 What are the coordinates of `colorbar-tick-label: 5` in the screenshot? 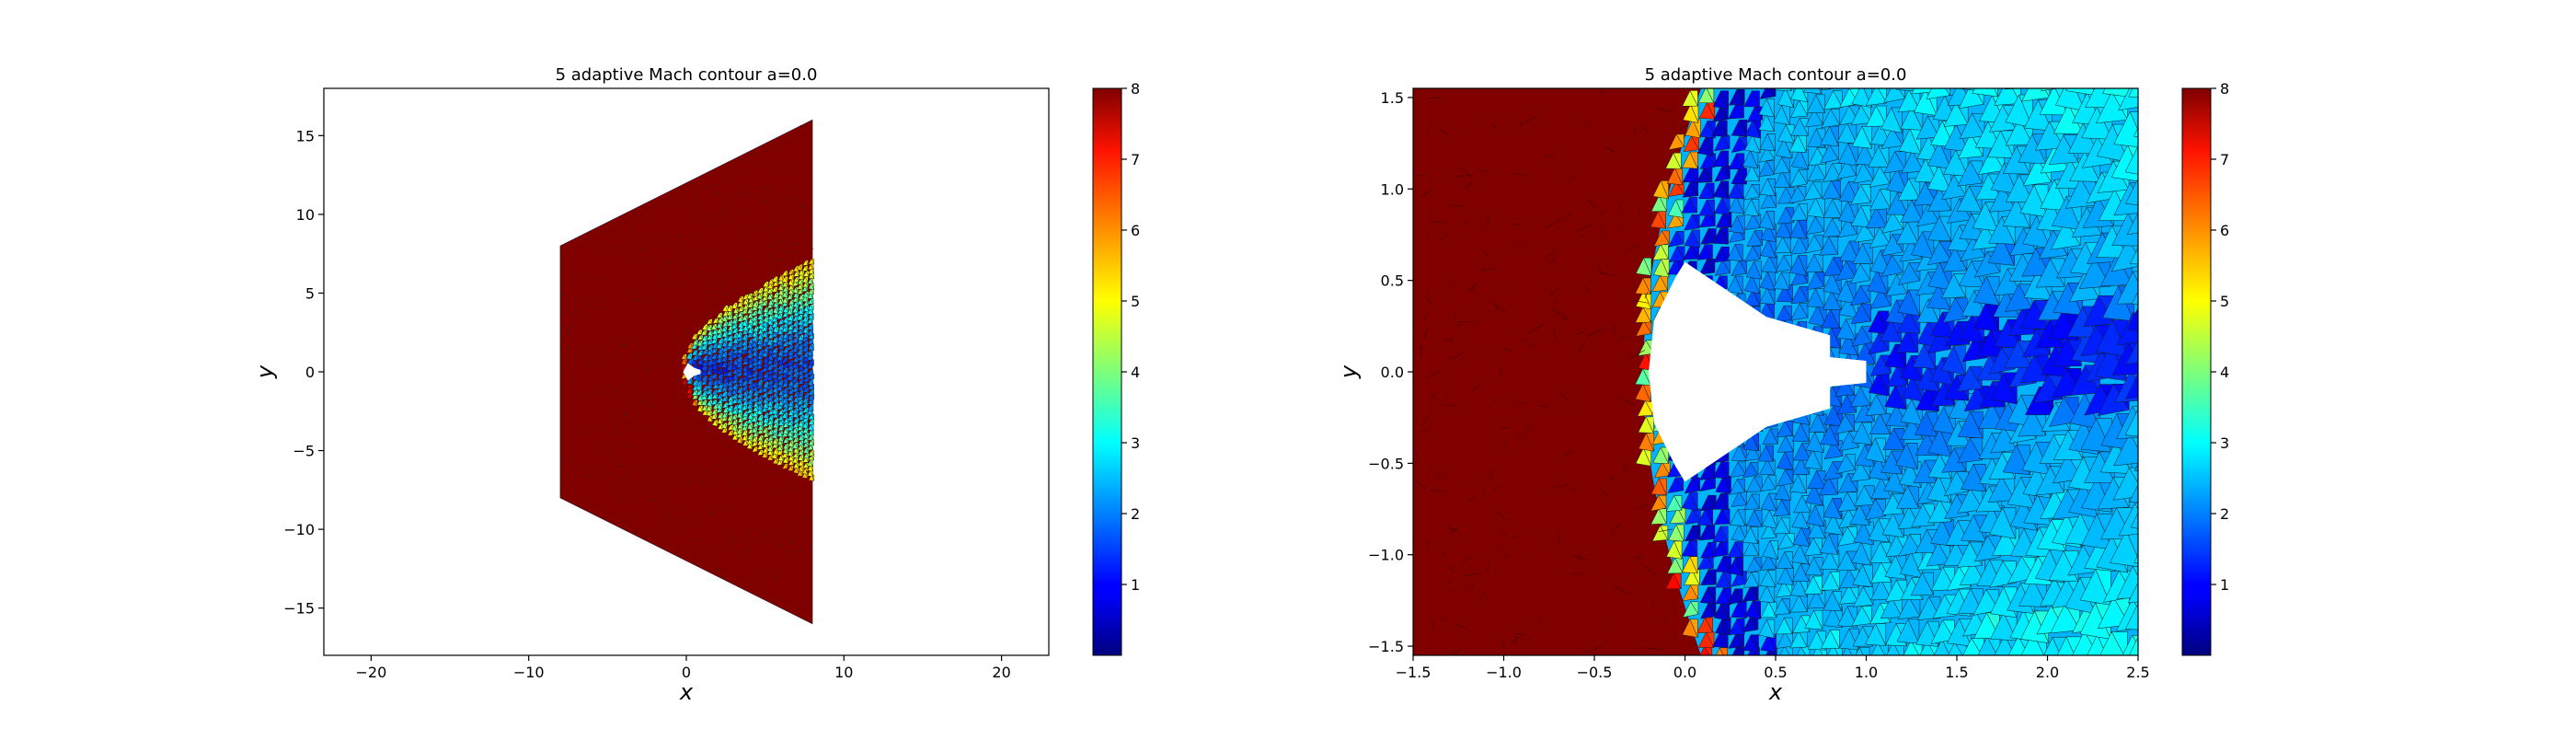 It's located at (2224, 301).